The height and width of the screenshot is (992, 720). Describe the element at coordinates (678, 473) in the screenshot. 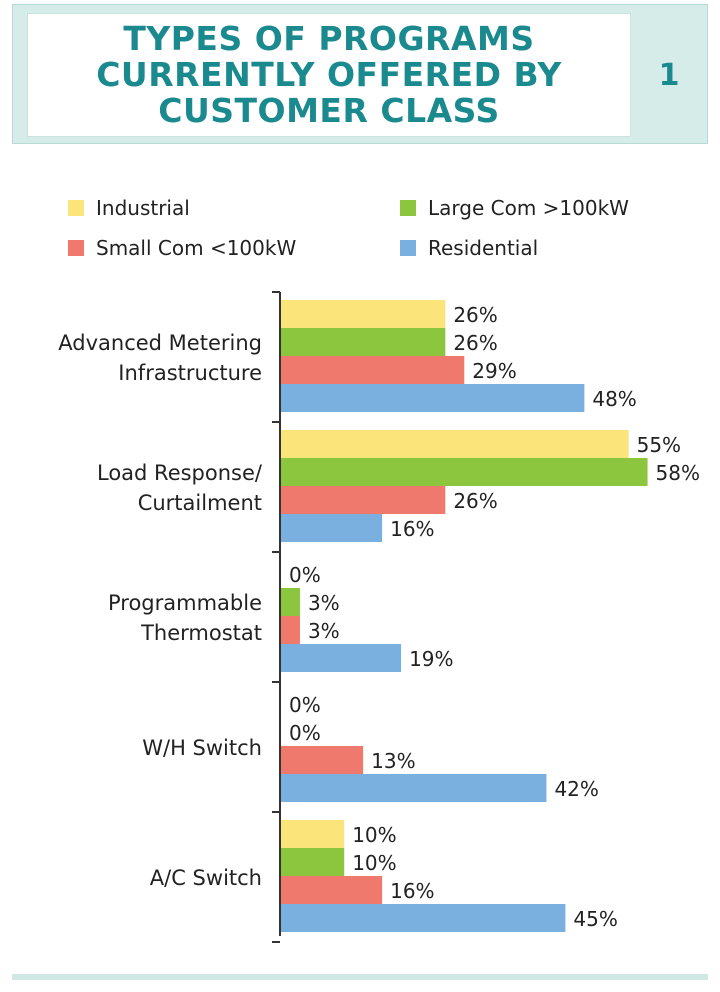

I see `data-label-large-com-100kw-1: 58%` at that location.